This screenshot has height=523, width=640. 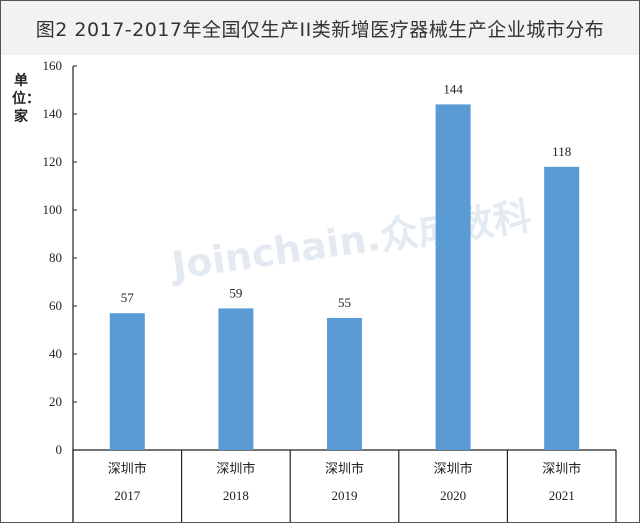 I want to click on y-tick-label: 160, so click(x=53, y=65).